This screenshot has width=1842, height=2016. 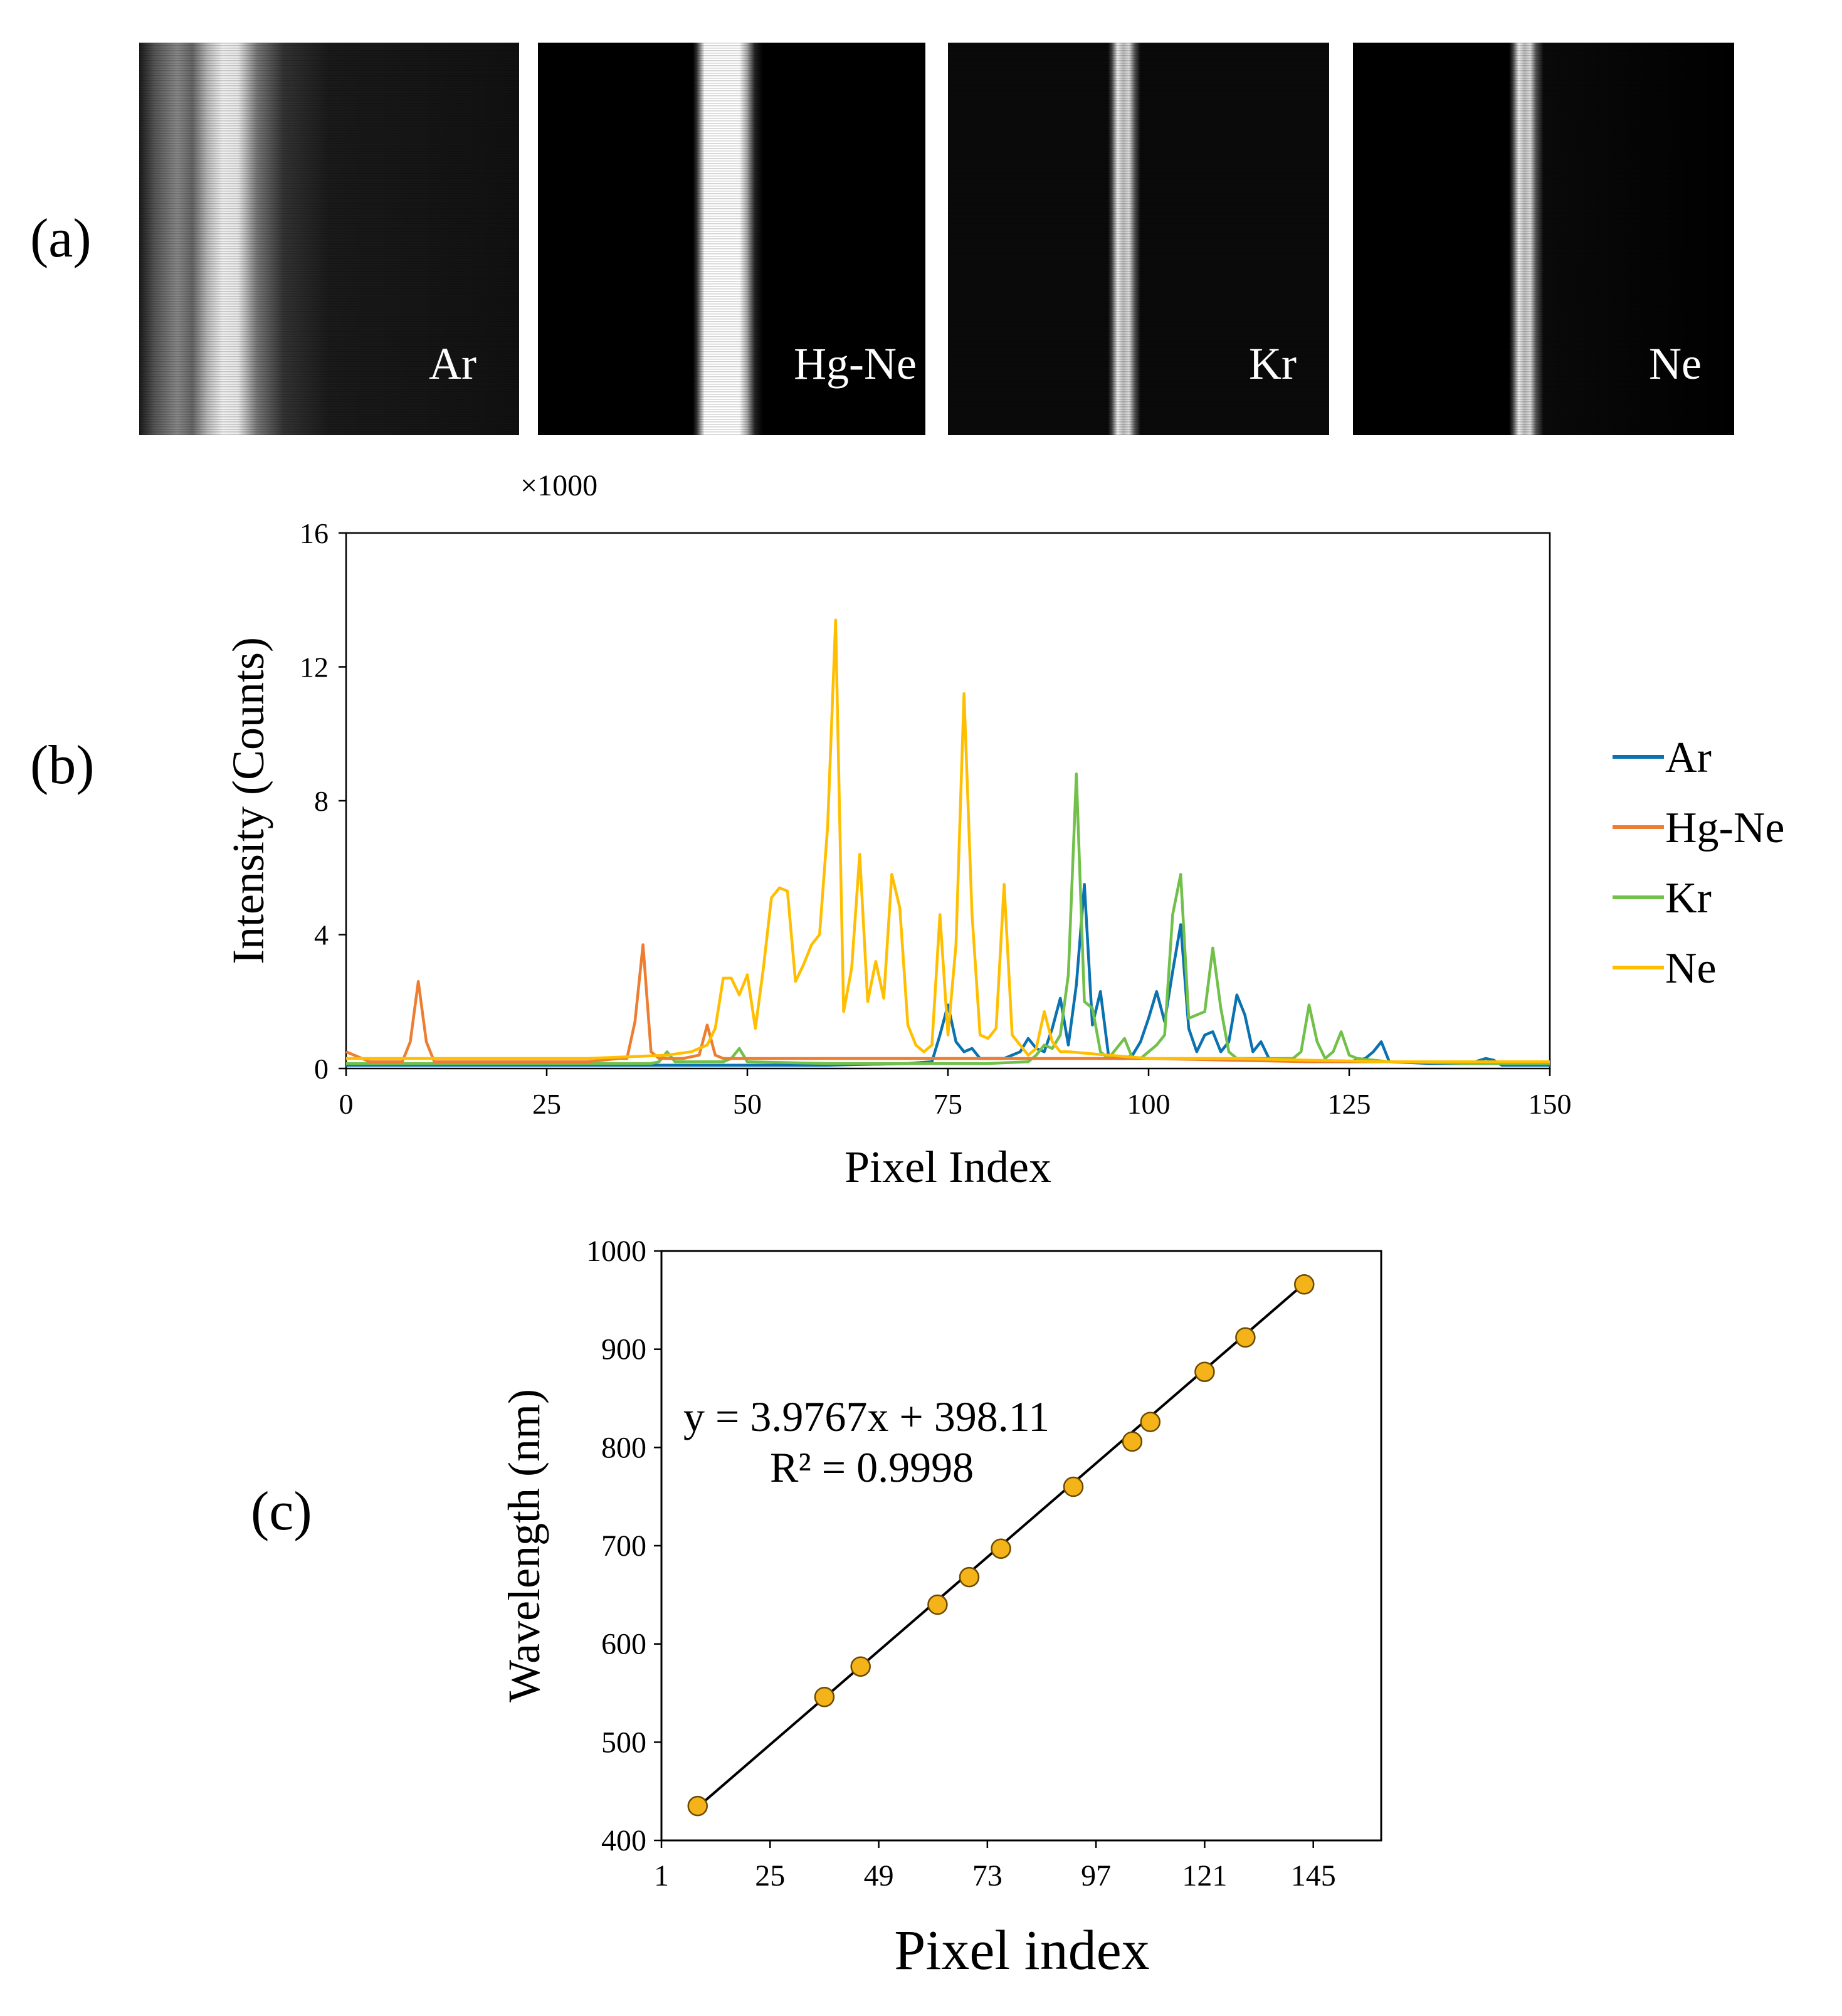 What do you see at coordinates (1691, 968) in the screenshot?
I see `legend-label-ne: Ne` at bounding box center [1691, 968].